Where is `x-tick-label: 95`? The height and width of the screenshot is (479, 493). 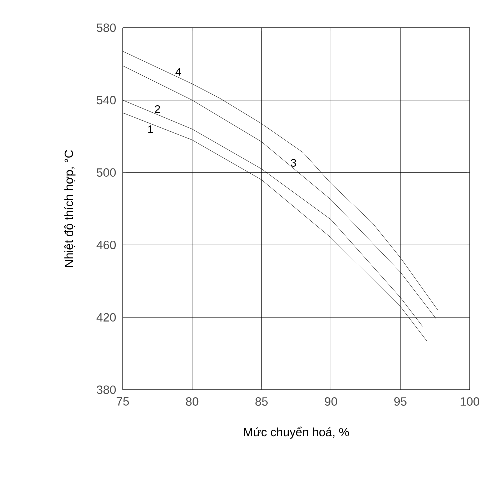
x-tick-label: 95 is located at coordinates (400, 402).